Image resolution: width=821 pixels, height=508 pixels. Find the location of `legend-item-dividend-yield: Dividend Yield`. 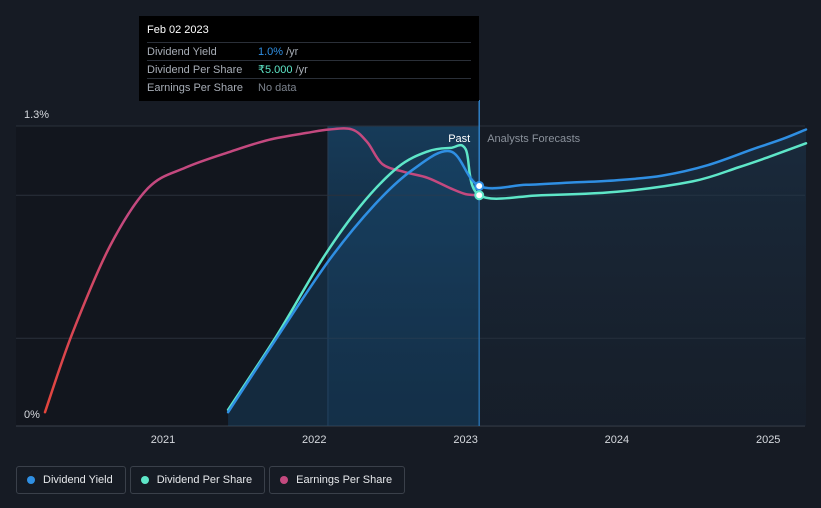

legend-item-dividend-yield: Dividend Yield is located at coordinates (71, 480).